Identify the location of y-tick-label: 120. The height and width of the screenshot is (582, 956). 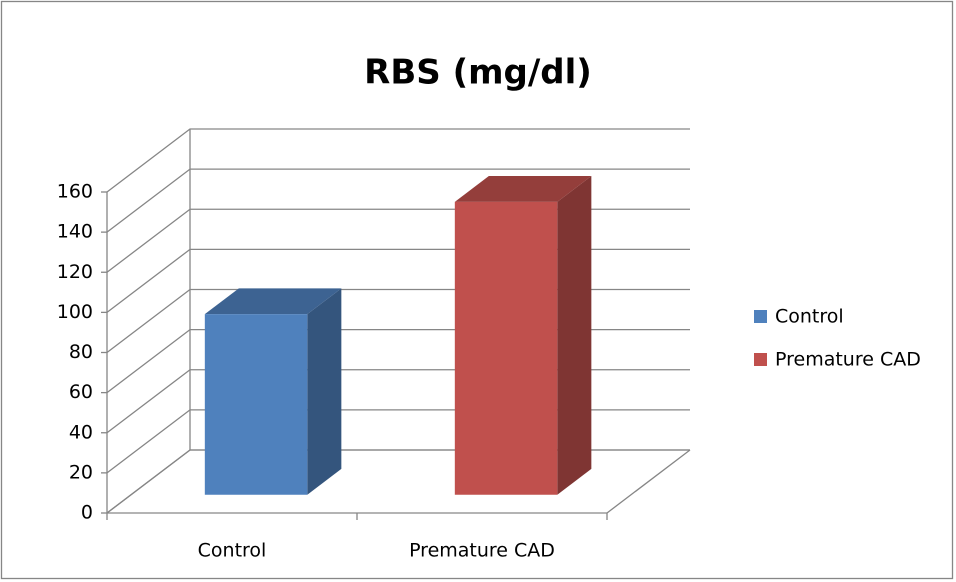
(75, 272).